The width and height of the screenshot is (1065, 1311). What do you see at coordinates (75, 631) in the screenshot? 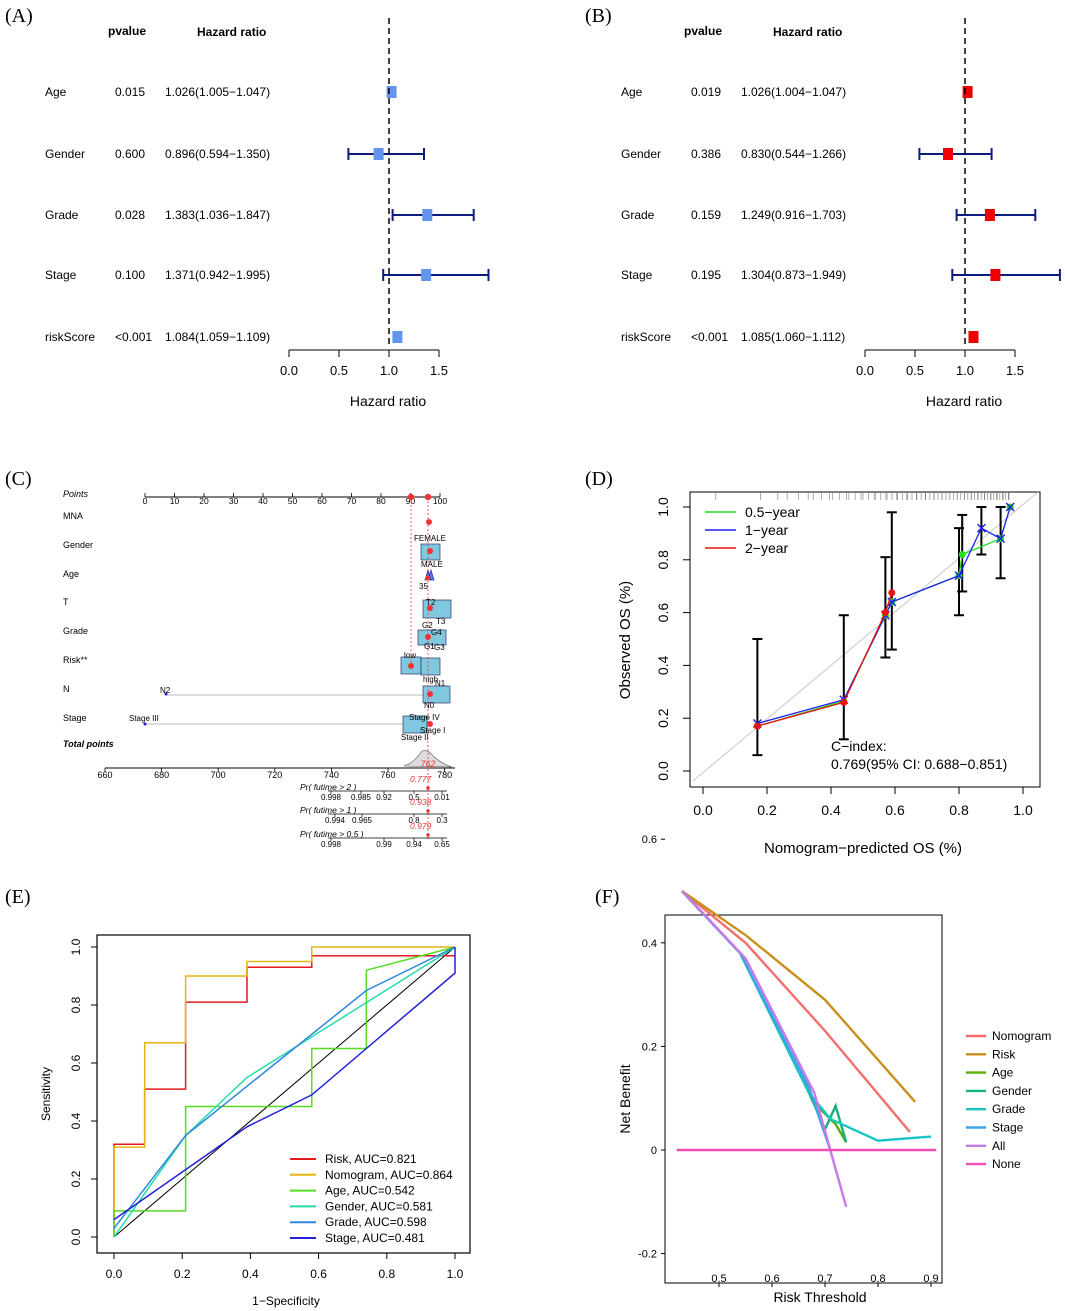
I see `variable-label: Grade` at bounding box center [75, 631].